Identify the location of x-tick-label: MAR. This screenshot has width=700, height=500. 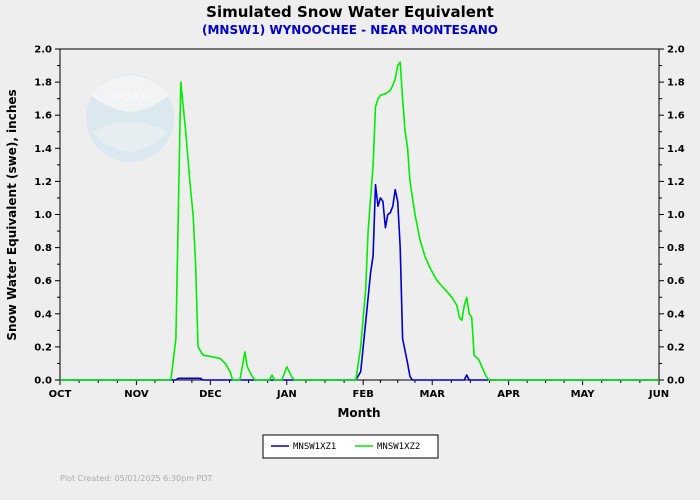
(433, 394).